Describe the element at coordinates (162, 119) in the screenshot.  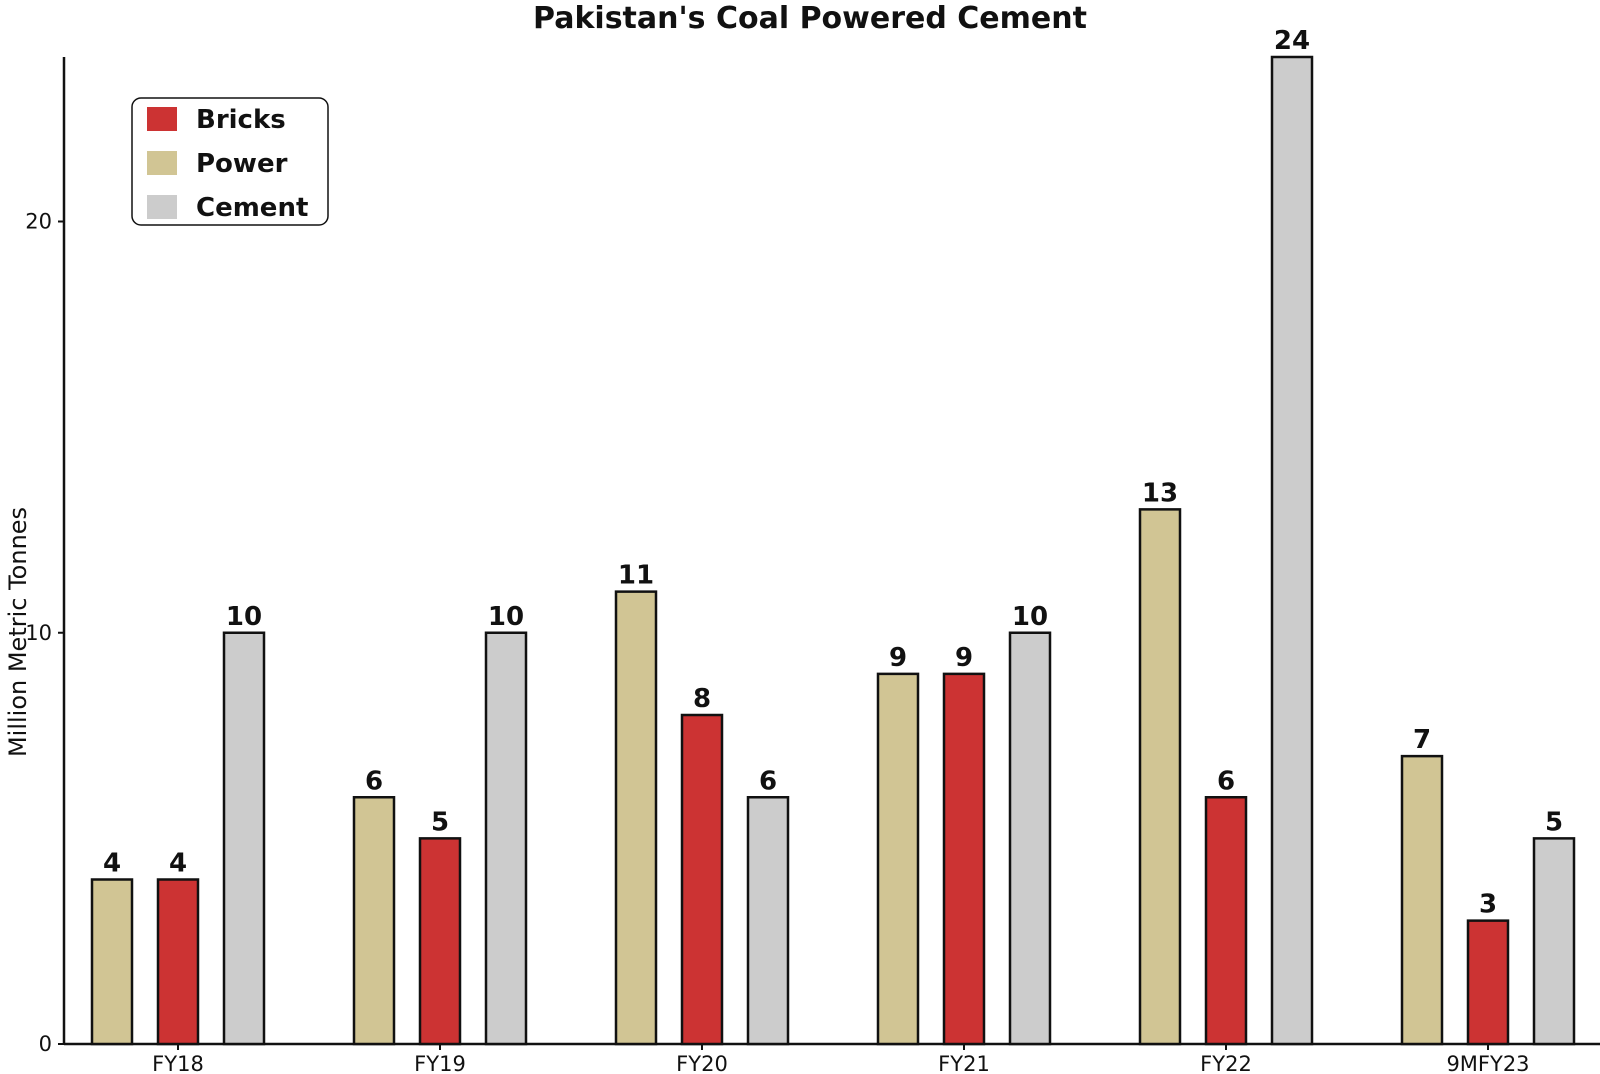
I see `legend-swatch-bricks` at that location.